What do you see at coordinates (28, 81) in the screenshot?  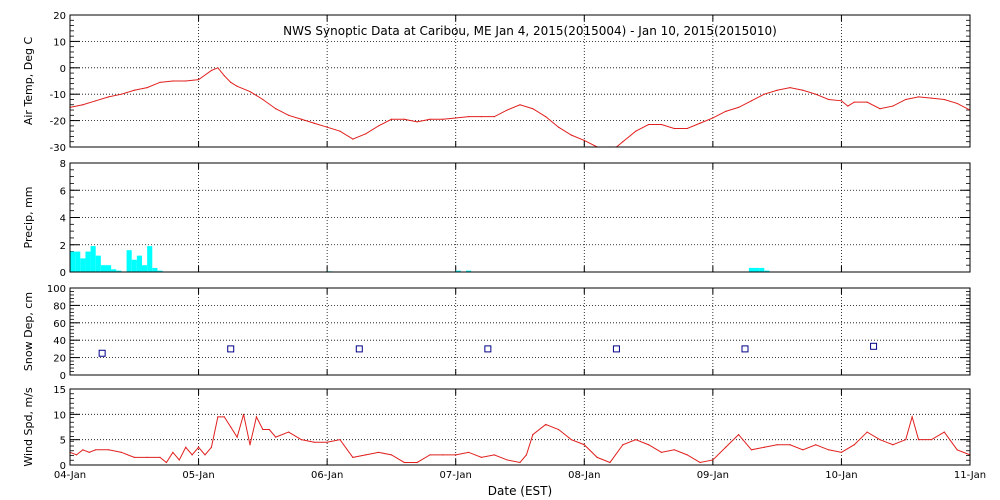 I see `y-axis-label: Air Temp, Deg C` at bounding box center [28, 81].